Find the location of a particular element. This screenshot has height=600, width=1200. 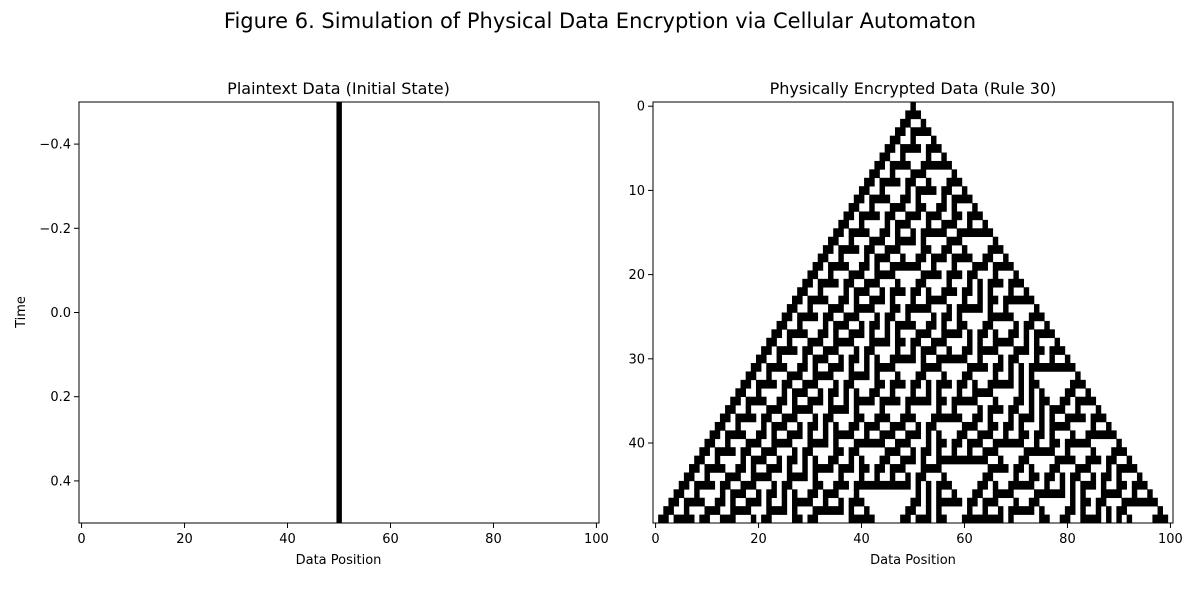

encrypted-y-ticks: 0 10 20 30 40 is located at coordinates (640, 276).